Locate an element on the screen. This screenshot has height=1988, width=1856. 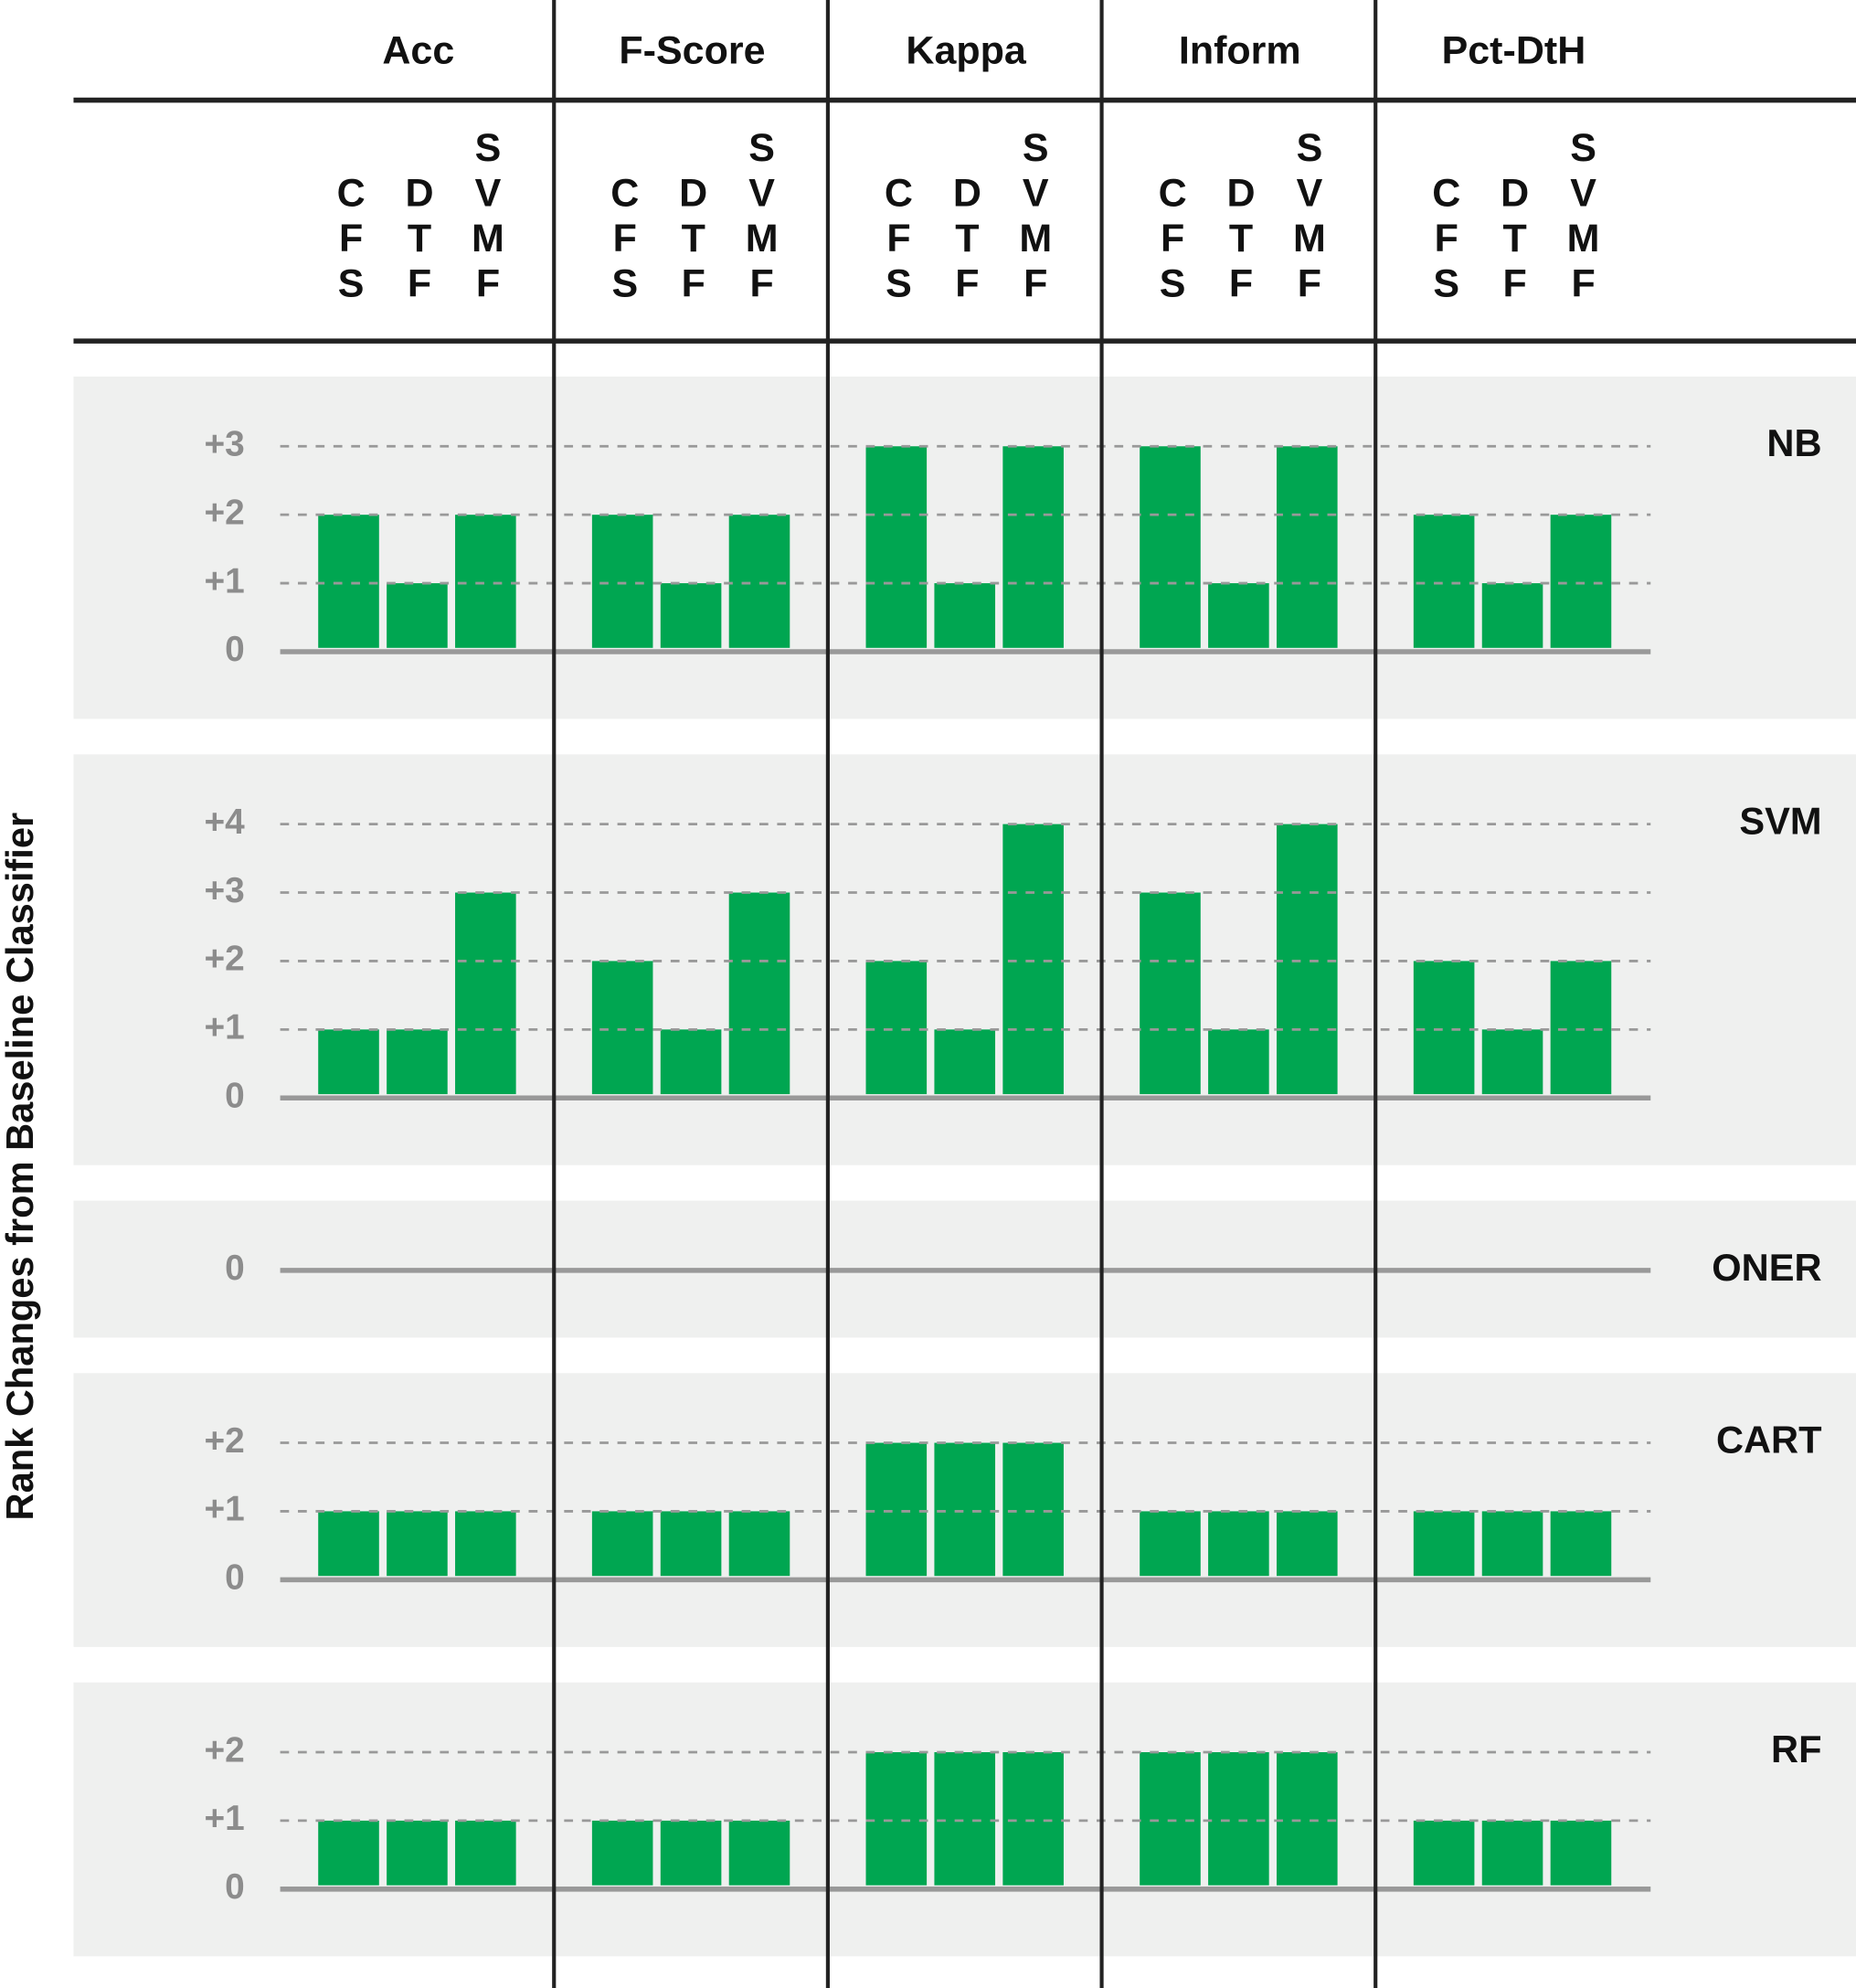
metric-label: Inform is located at coordinates (1240, 51).